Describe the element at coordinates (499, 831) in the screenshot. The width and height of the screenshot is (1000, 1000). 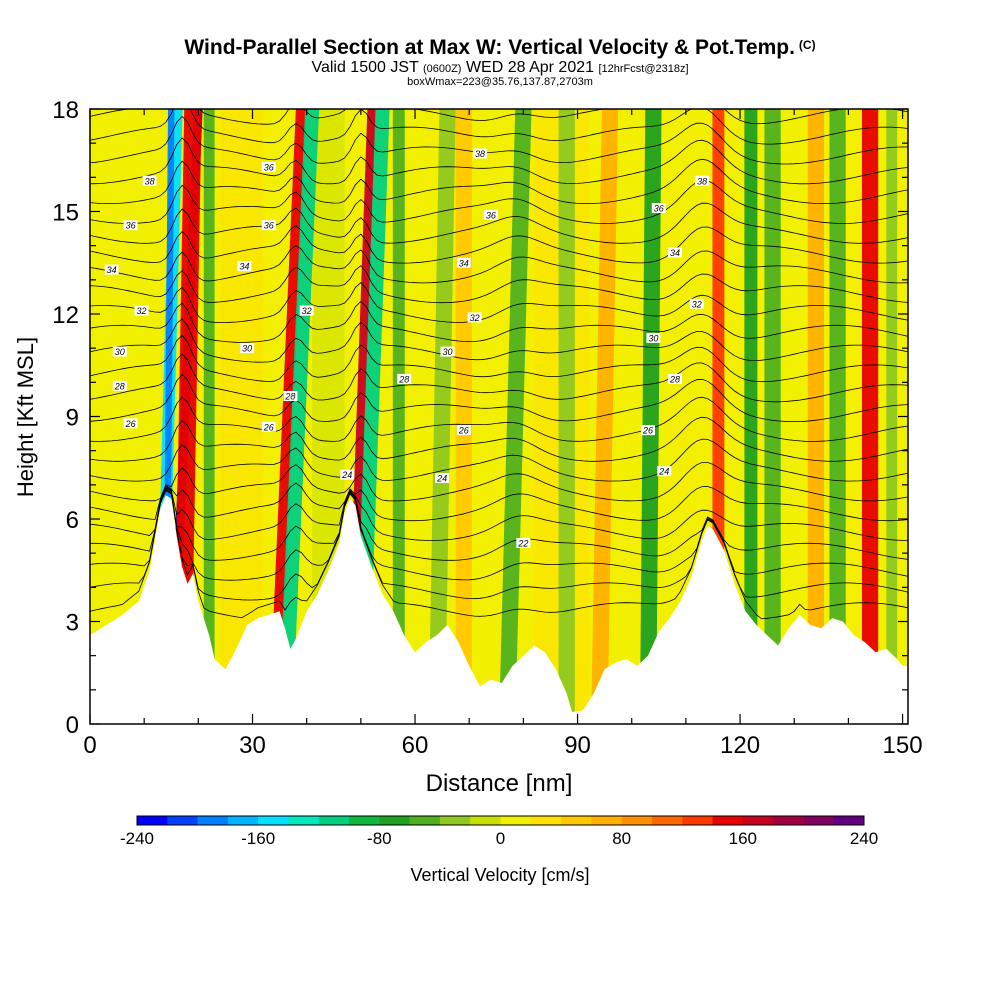
I see `colorbar: -240 -160 -80 0 80 160 240` at that location.